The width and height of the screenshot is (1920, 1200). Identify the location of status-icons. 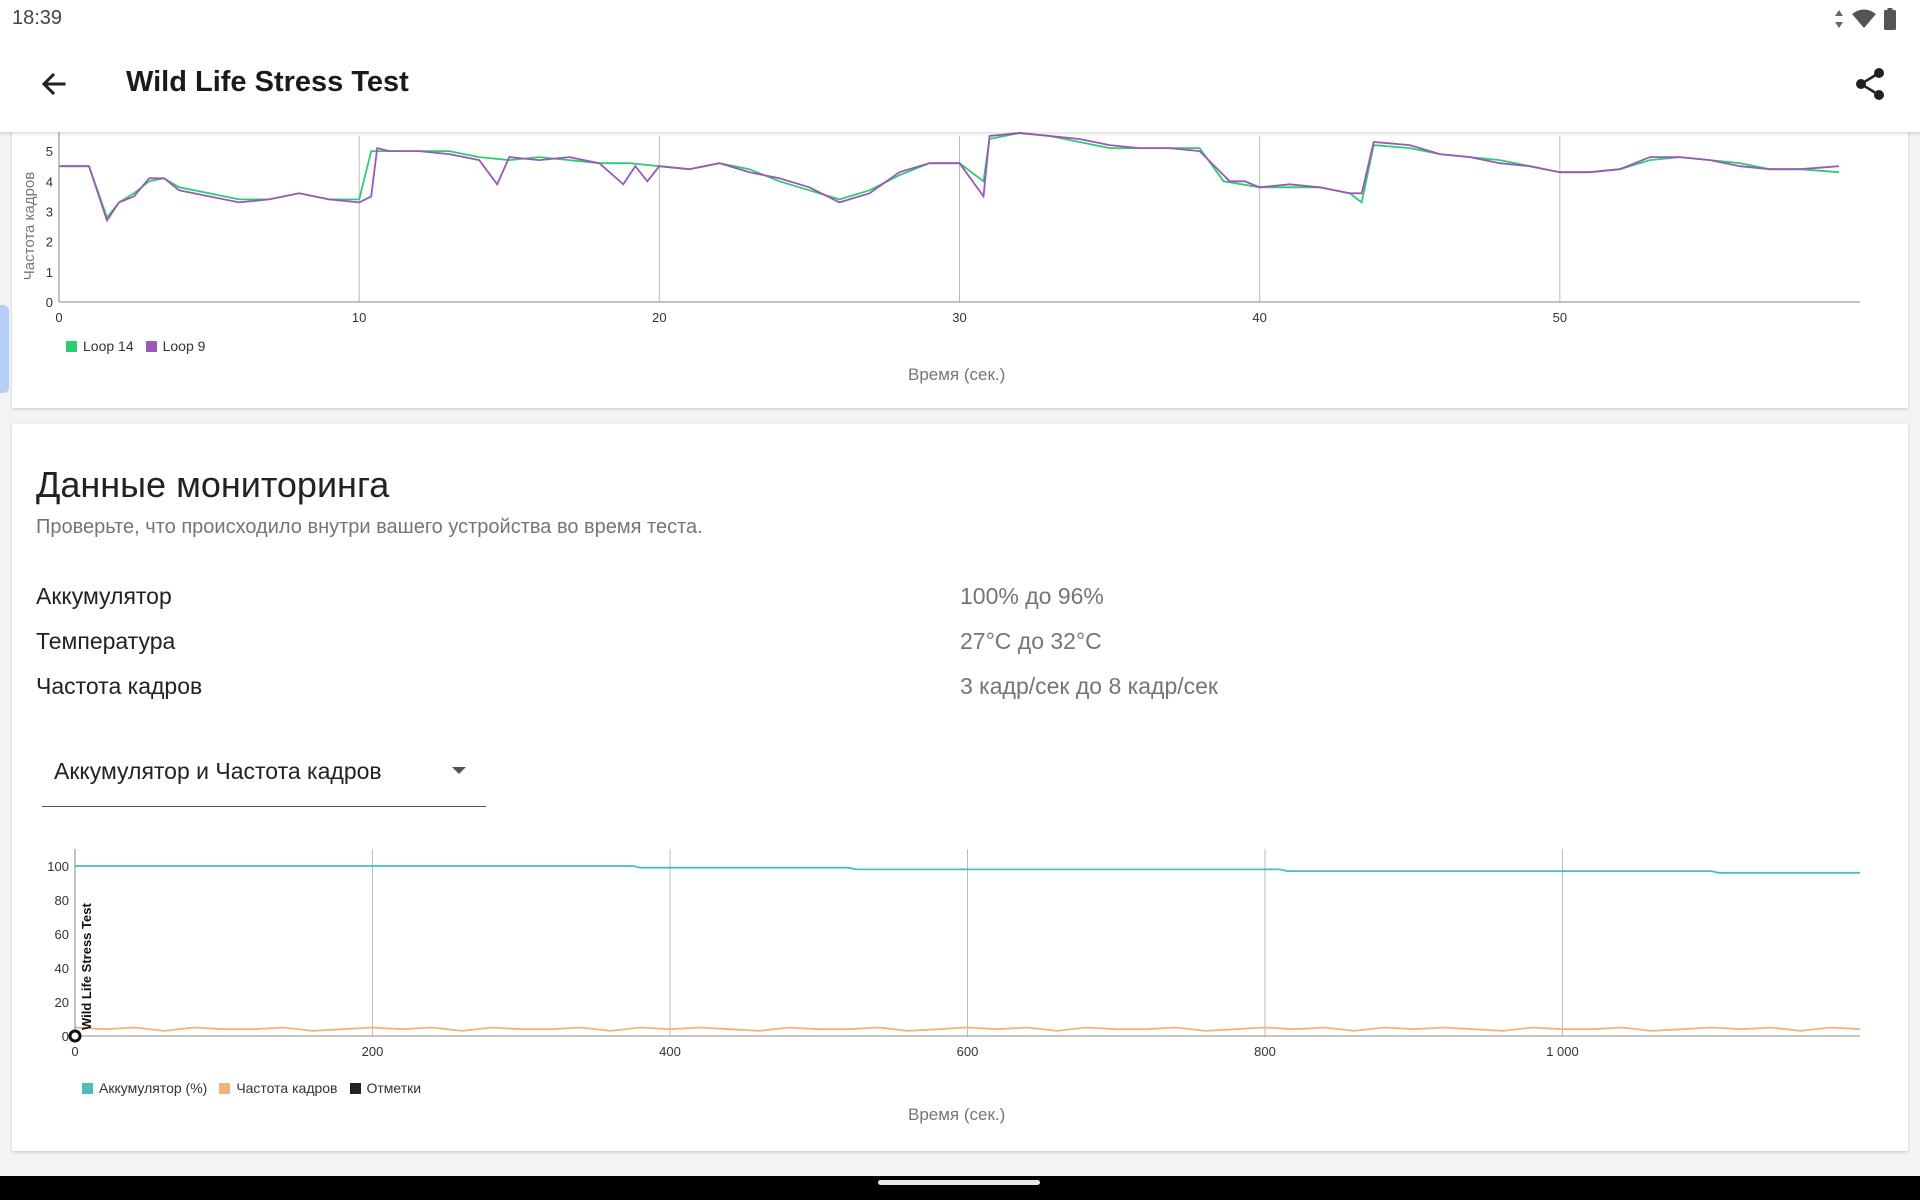
(1865, 19).